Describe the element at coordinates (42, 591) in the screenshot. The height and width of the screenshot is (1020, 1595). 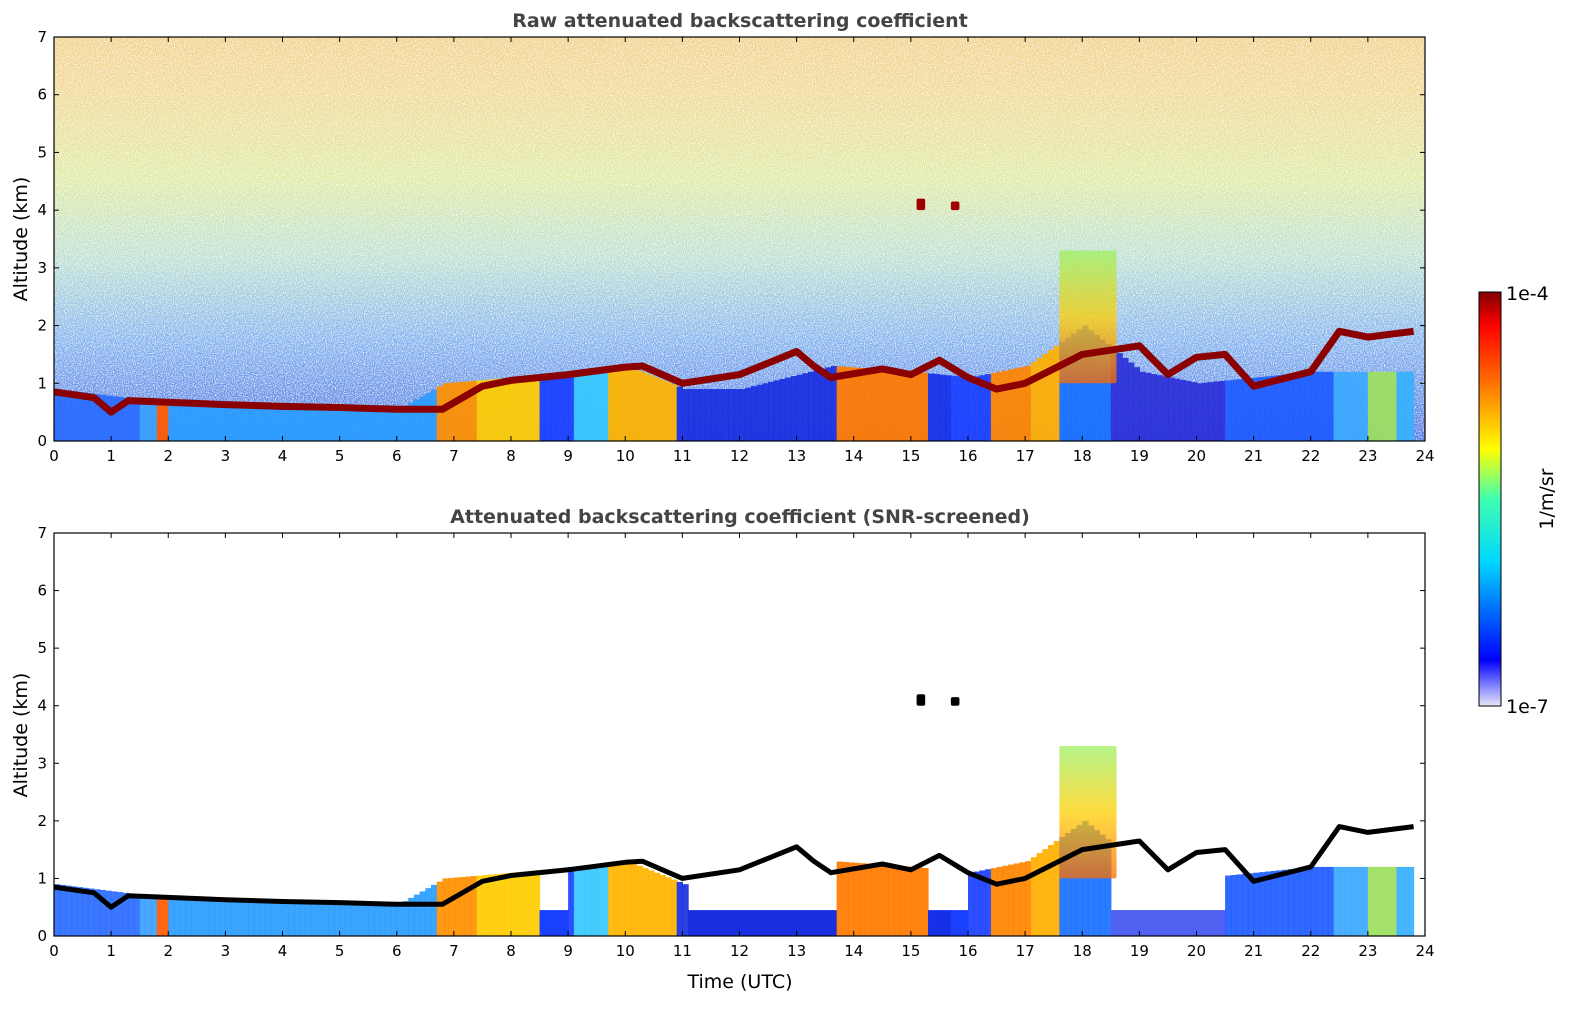
I see `y-tick-label: 6` at that location.